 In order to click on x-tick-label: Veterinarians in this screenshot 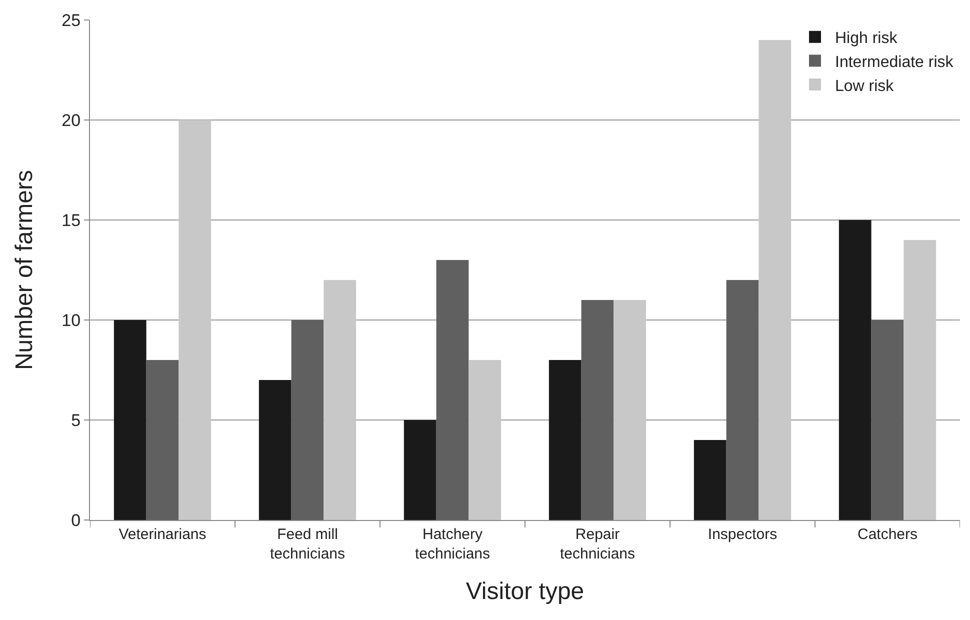, I will do `click(162, 534)`.